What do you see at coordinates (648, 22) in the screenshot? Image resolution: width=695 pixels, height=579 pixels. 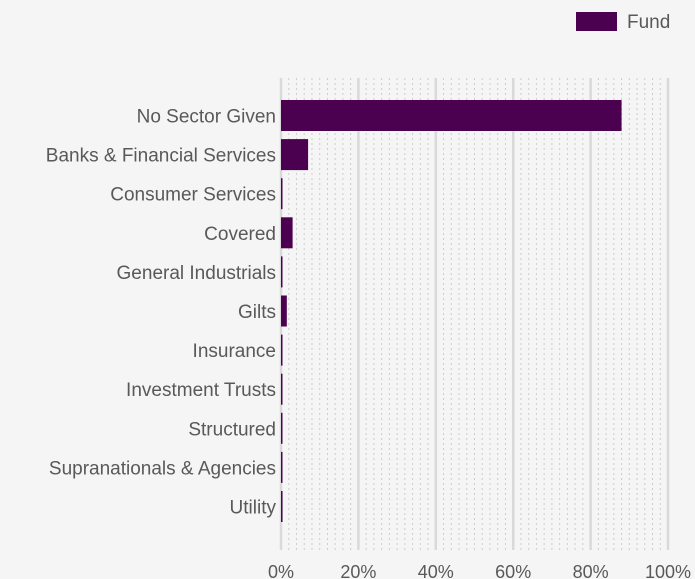 I see `legend-label-fund: Fund` at bounding box center [648, 22].